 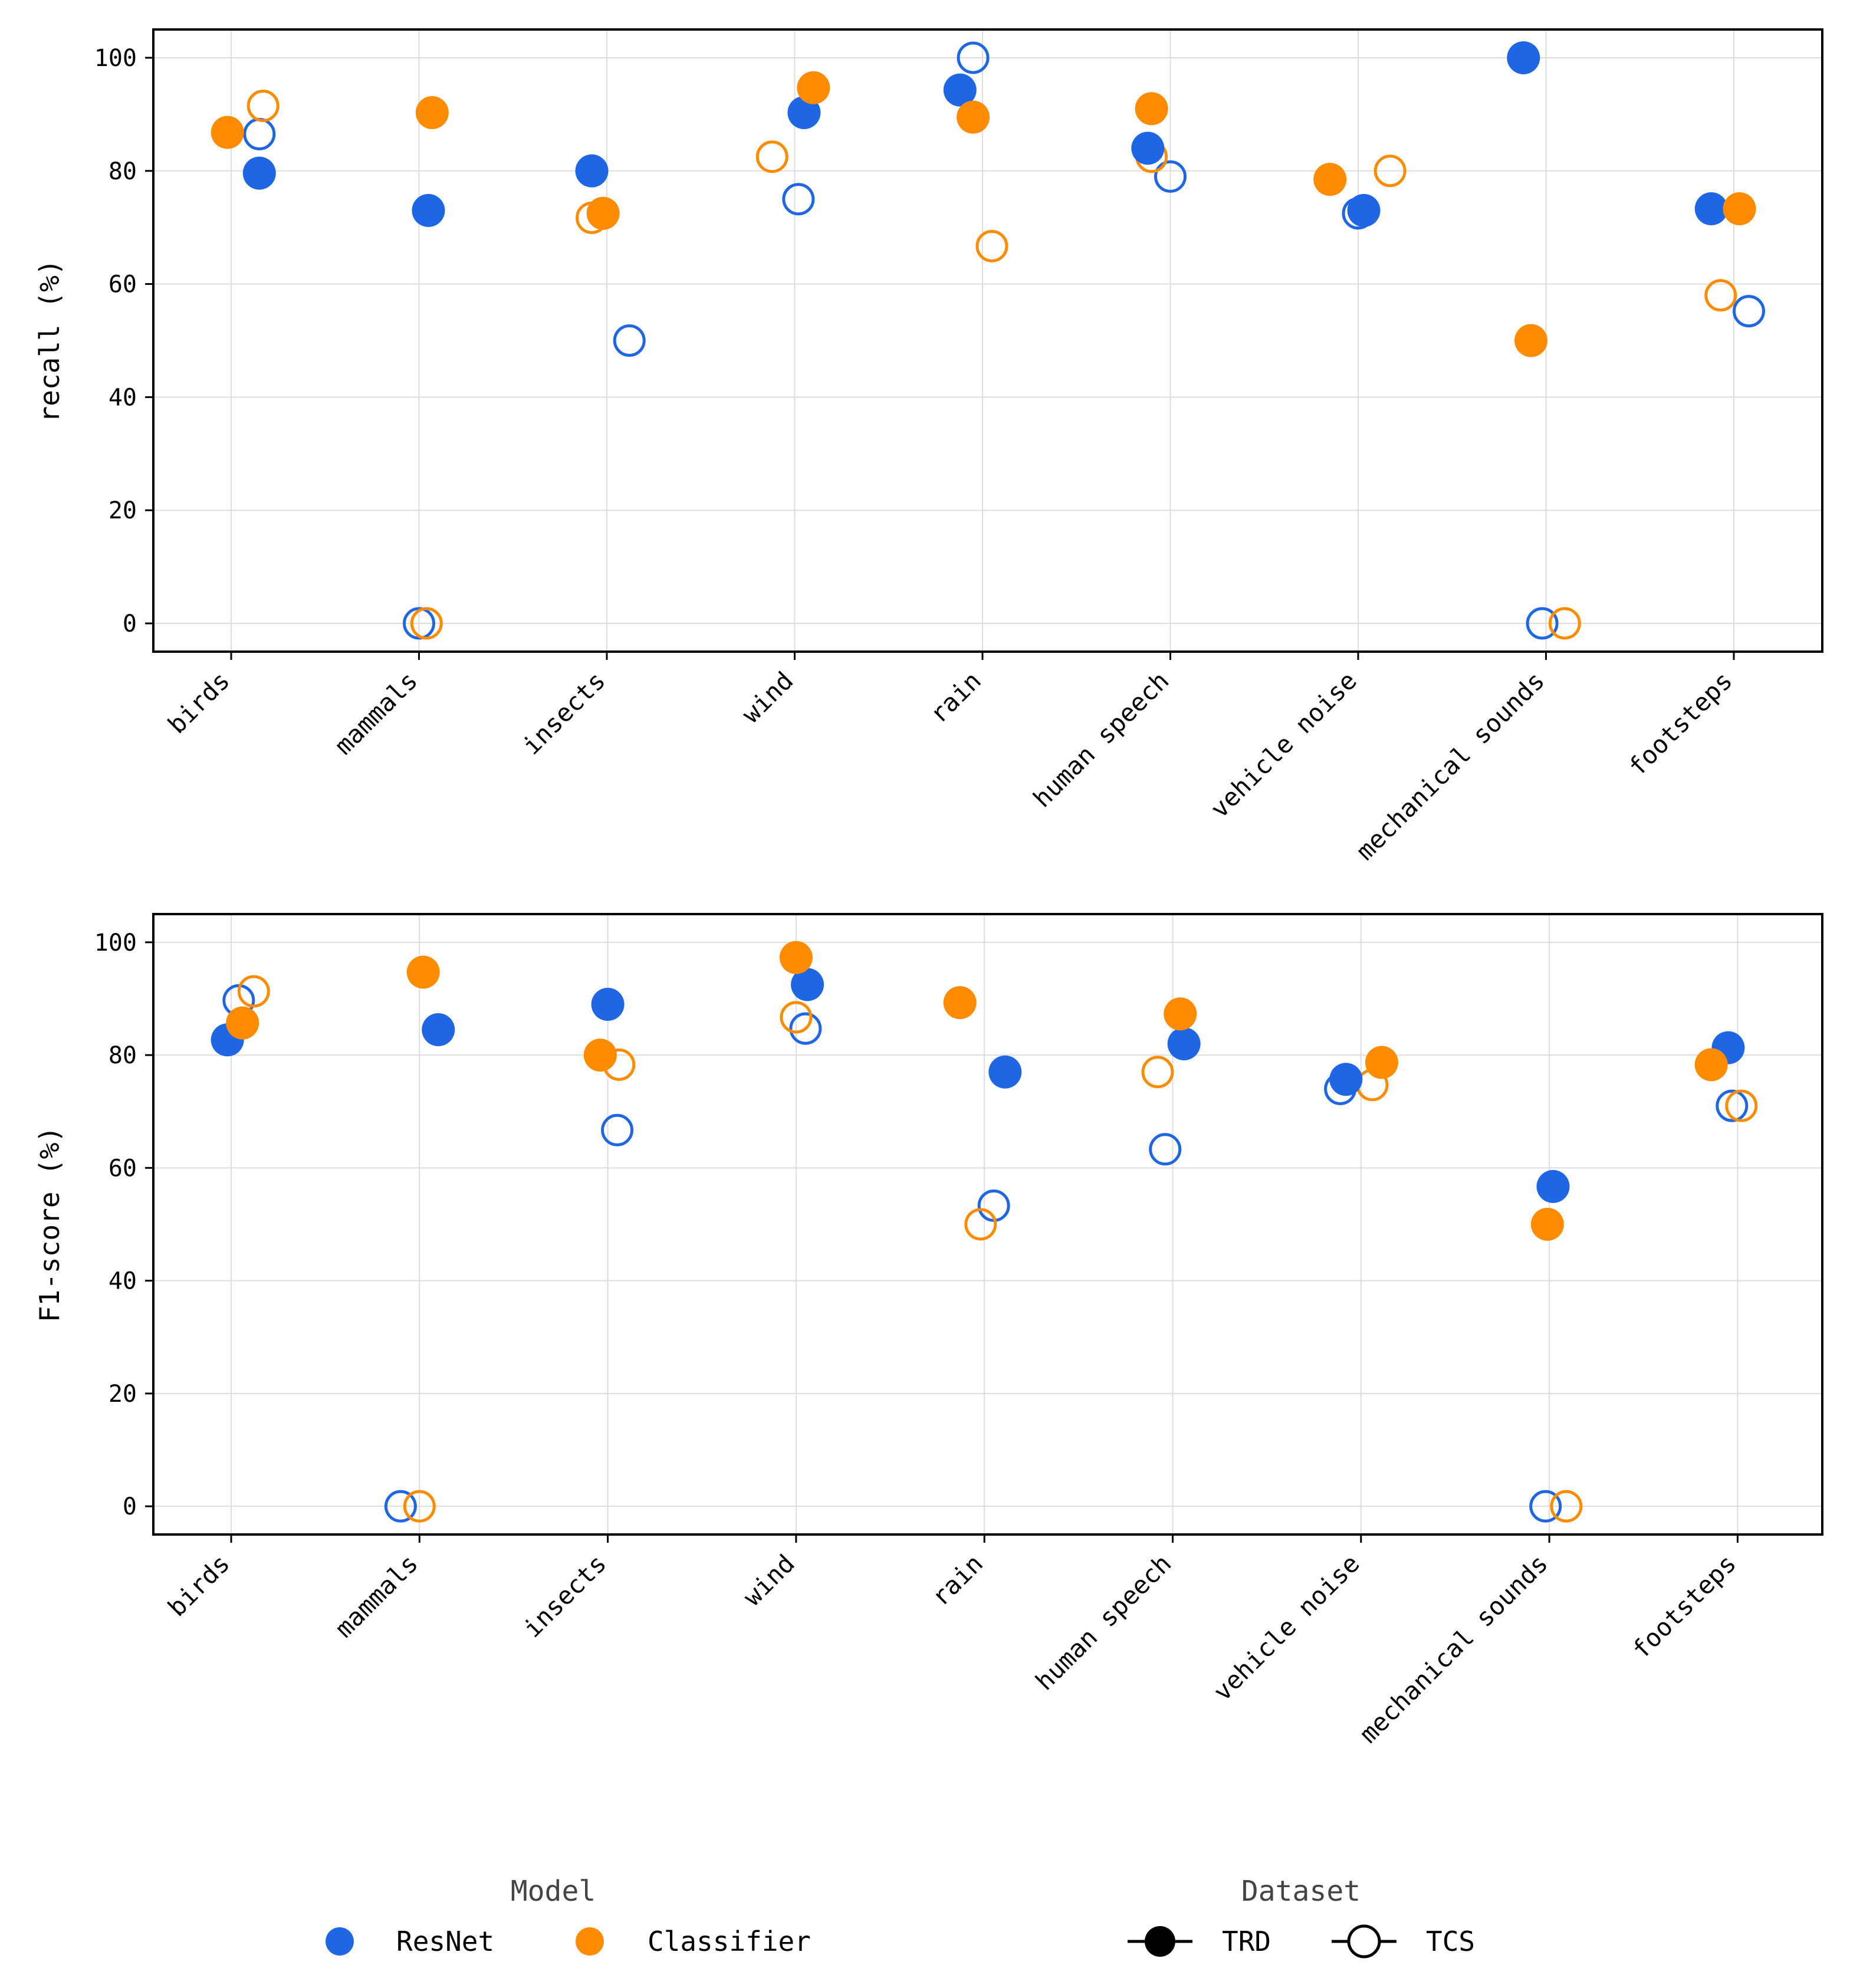 I want to click on f1-y-tick-label: 0, so click(x=130, y=1506).